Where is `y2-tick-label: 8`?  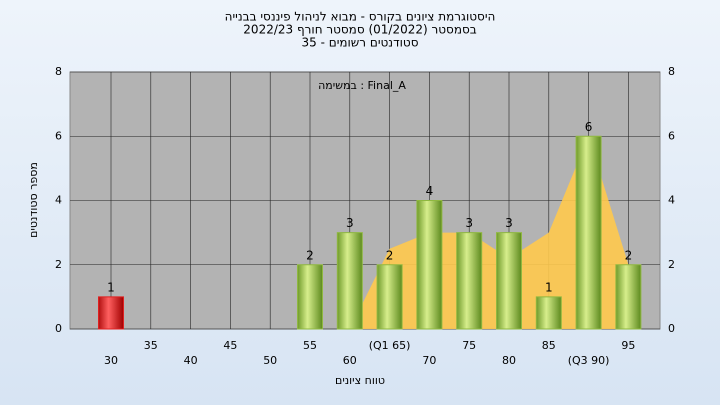 y2-tick-label: 8 is located at coordinates (671, 71).